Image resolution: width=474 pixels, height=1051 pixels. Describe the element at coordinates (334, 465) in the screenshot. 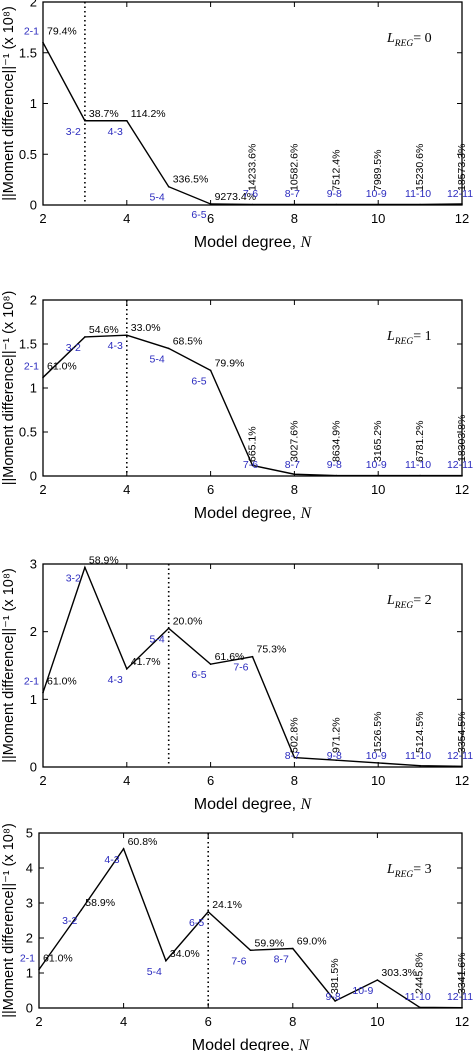

I see `pair-label: 9-8` at that location.